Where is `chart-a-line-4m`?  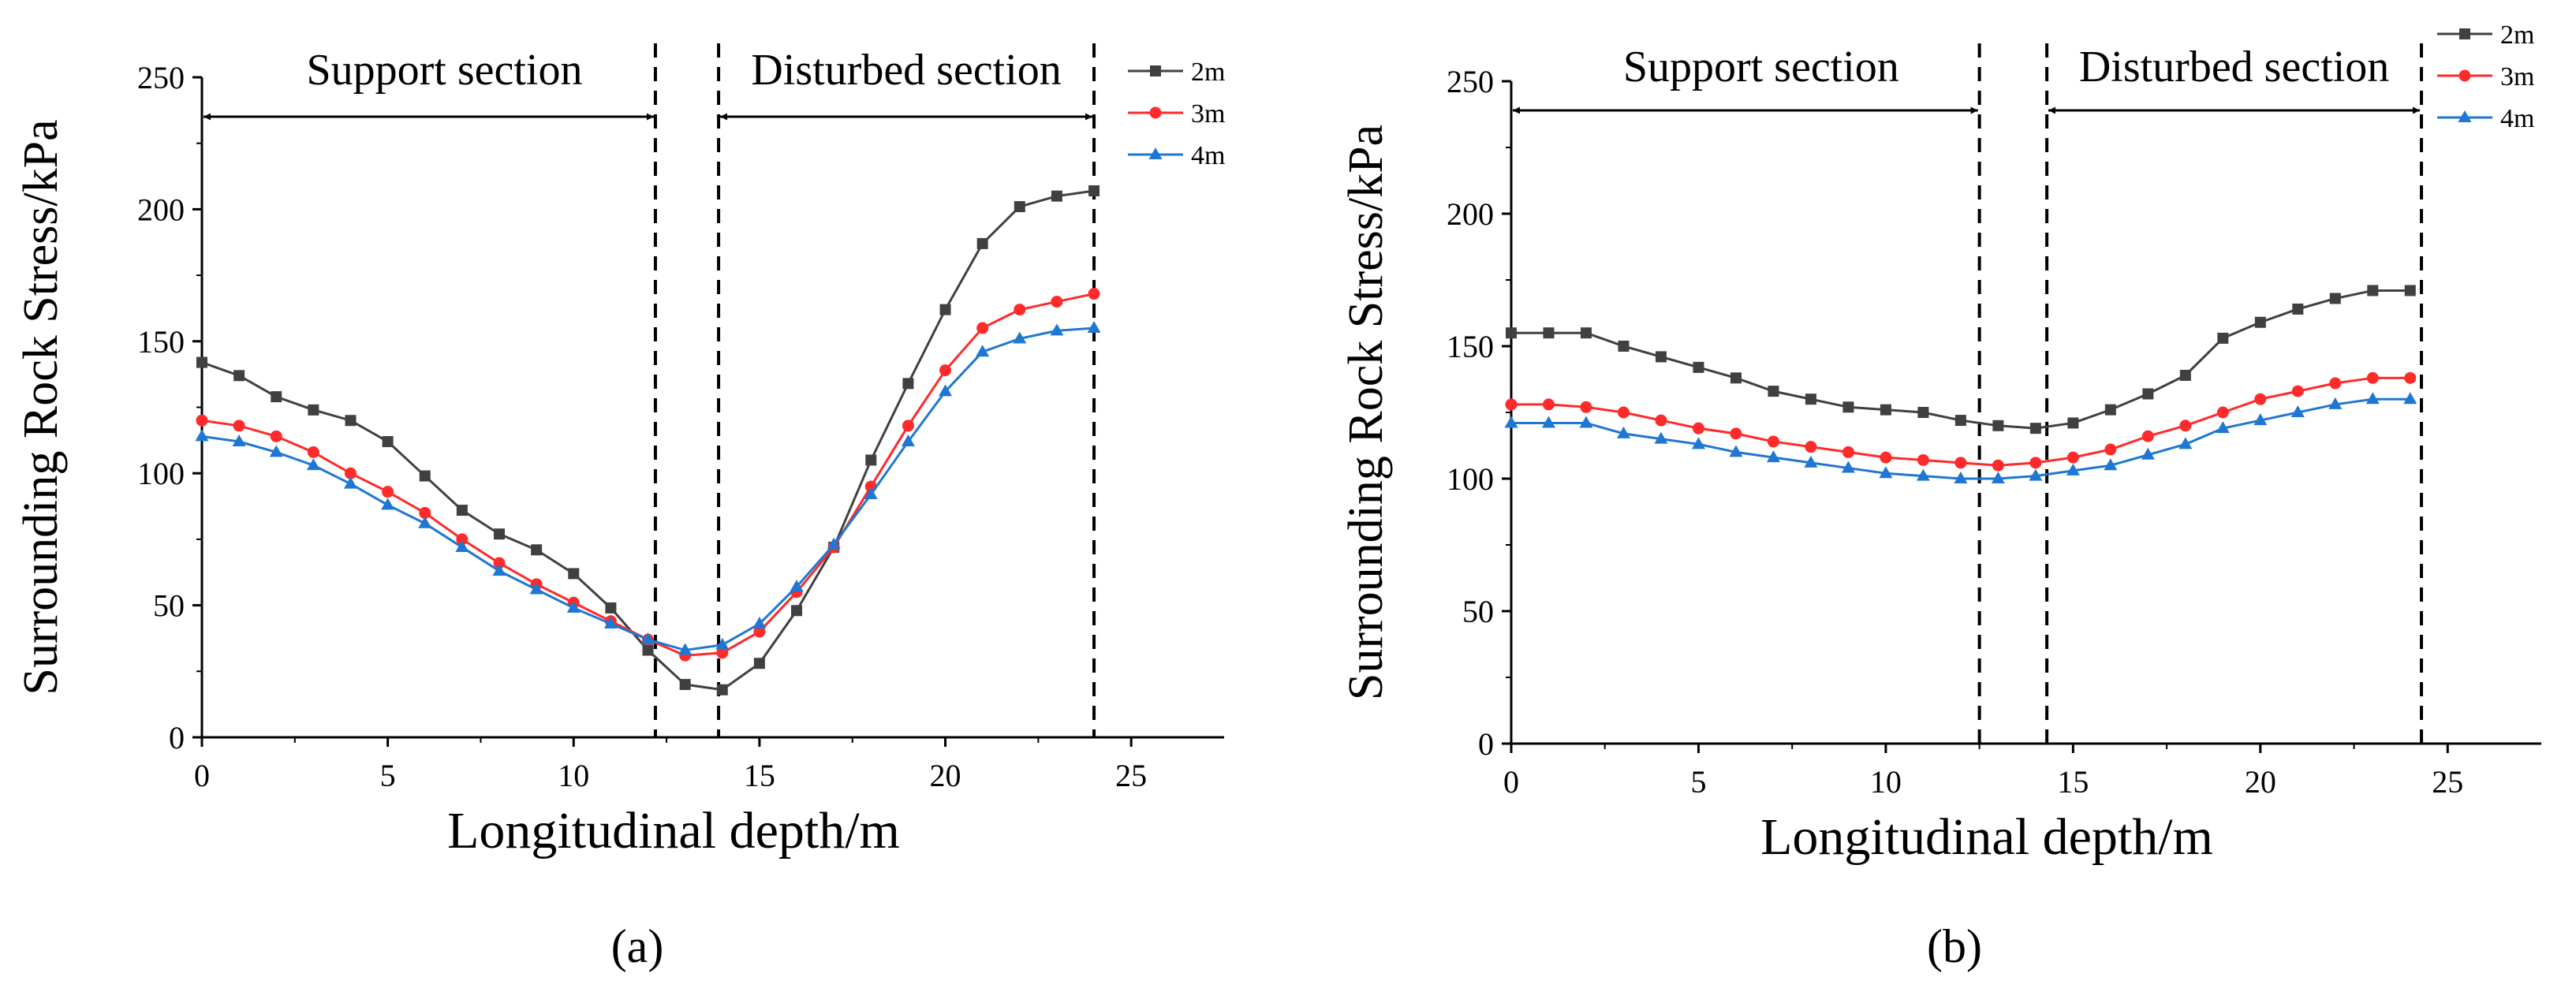
chart-a-line-4m is located at coordinates (648, 489).